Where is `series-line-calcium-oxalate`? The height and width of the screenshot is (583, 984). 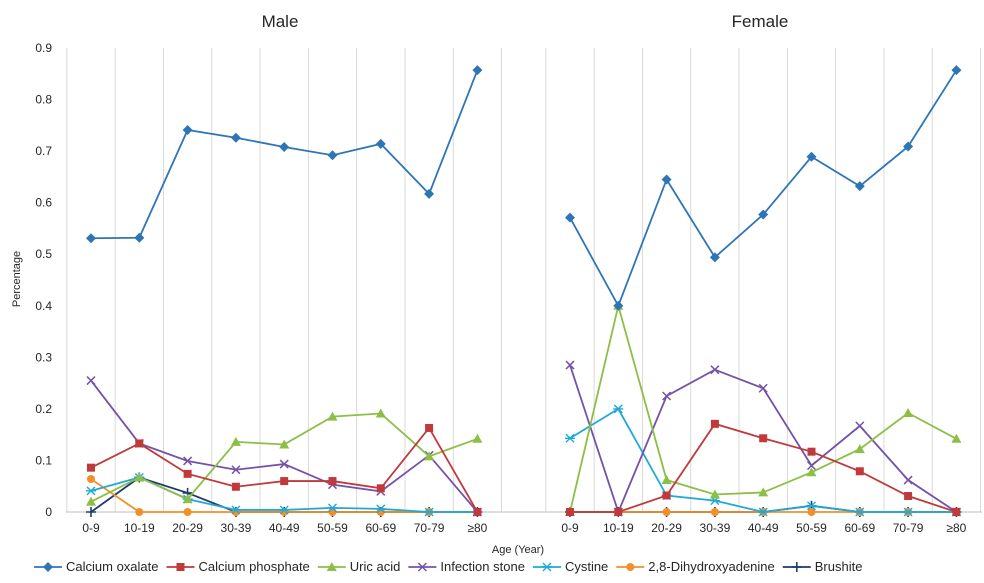 series-line-calcium-oxalate is located at coordinates (284, 154).